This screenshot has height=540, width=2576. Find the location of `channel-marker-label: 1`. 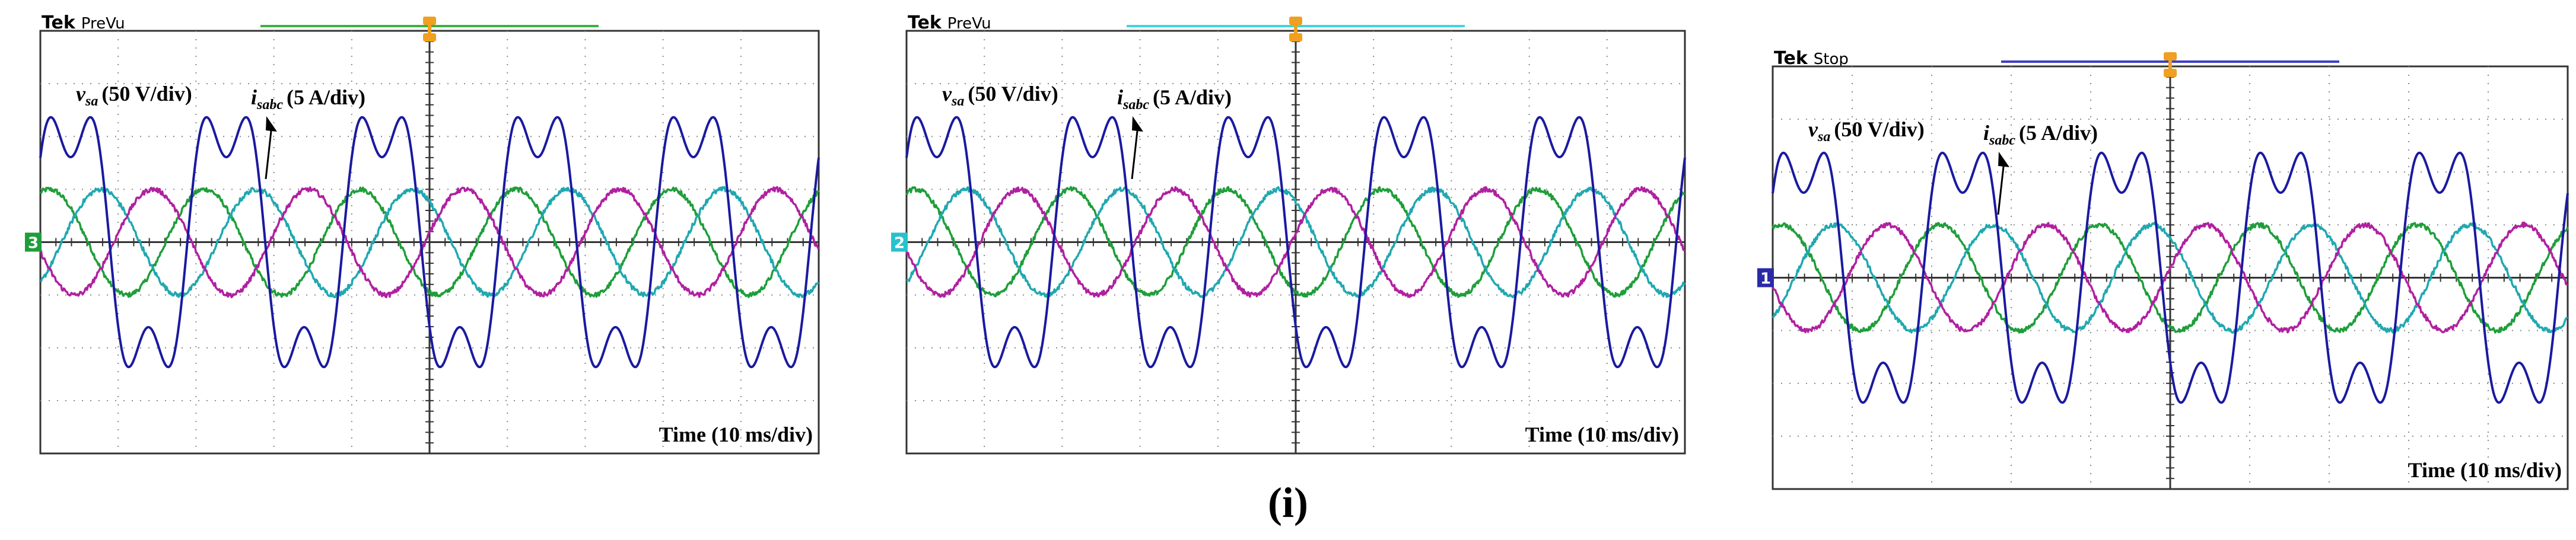

channel-marker-label: 1 is located at coordinates (1765, 279).